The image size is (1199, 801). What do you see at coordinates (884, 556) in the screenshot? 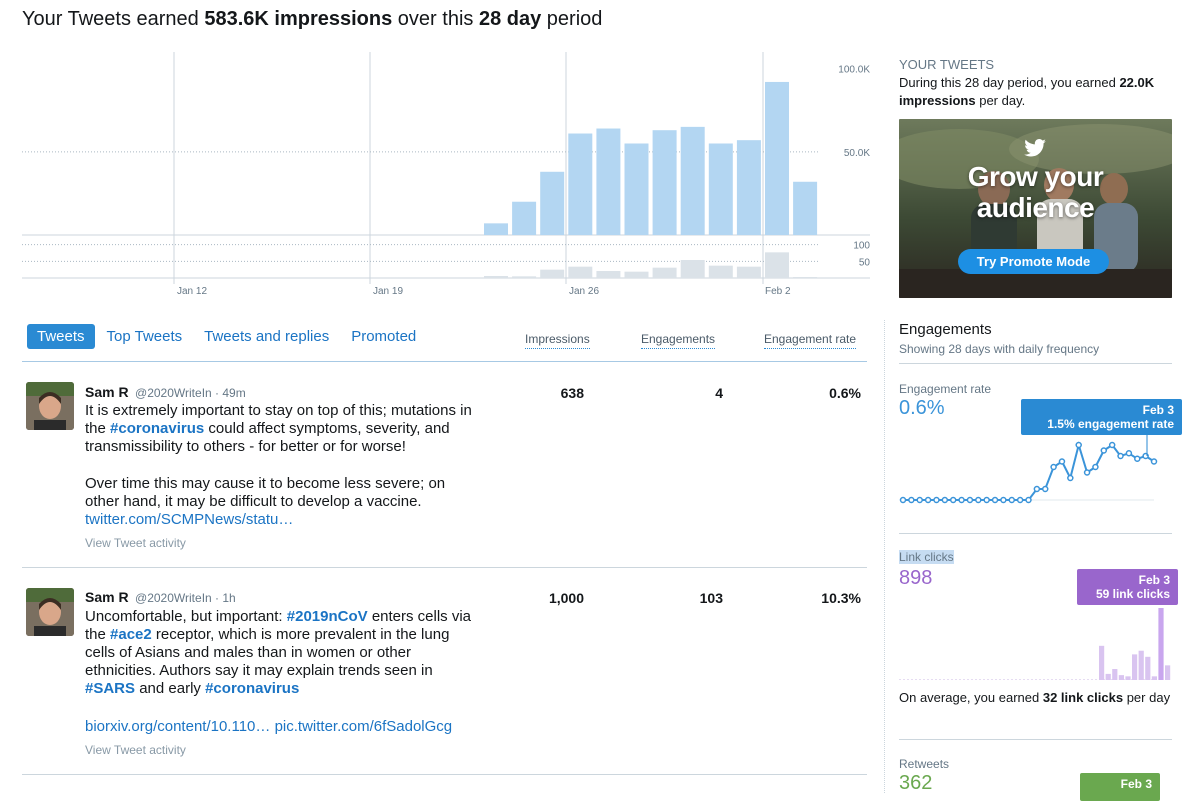
I see `column-divider` at bounding box center [884, 556].